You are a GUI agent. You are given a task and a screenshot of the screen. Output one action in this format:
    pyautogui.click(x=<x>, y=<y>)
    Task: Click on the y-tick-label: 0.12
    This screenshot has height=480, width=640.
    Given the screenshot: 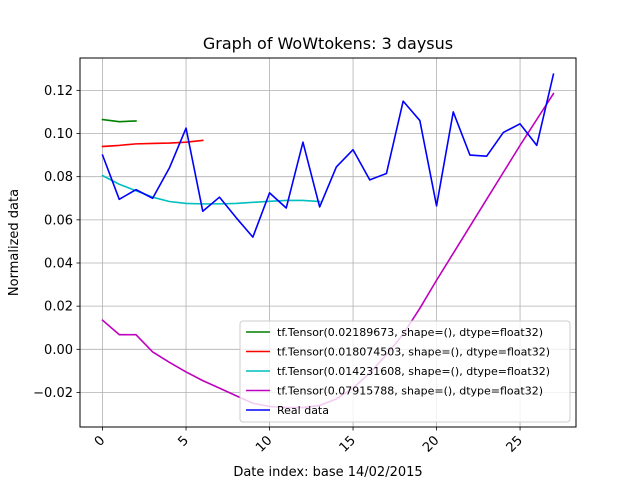 What is the action you would take?
    pyautogui.click(x=58, y=91)
    